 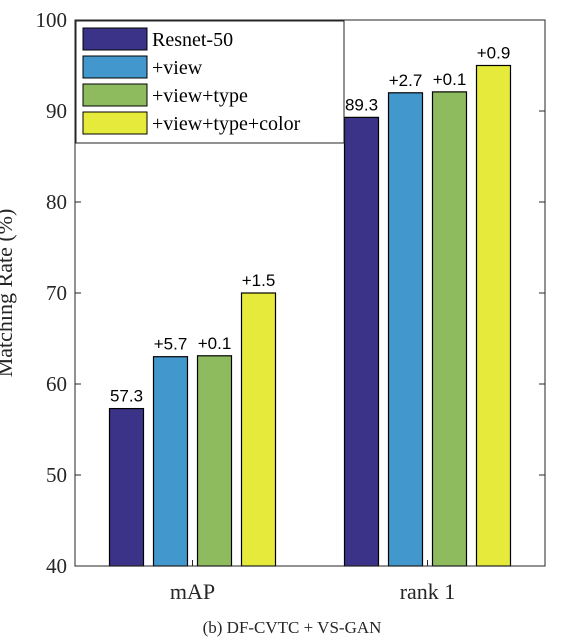 I want to click on legend-label: +view+type+color, so click(x=226, y=124).